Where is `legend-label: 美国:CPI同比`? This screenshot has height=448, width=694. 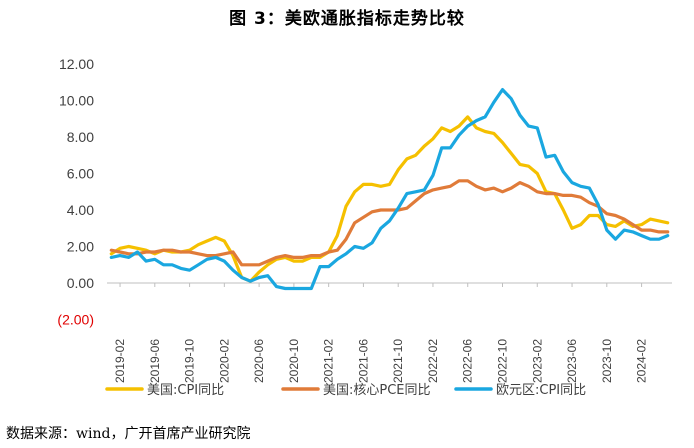
legend-label: 美国:CPI同比 is located at coordinates (185, 390).